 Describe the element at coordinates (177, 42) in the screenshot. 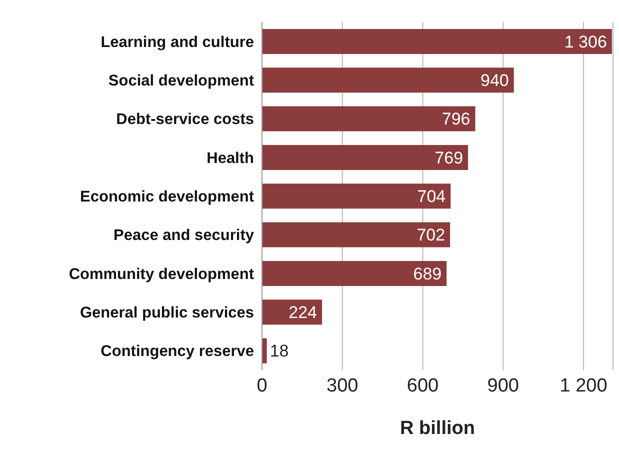

I see `y-tick-label: Learning and culture` at that location.